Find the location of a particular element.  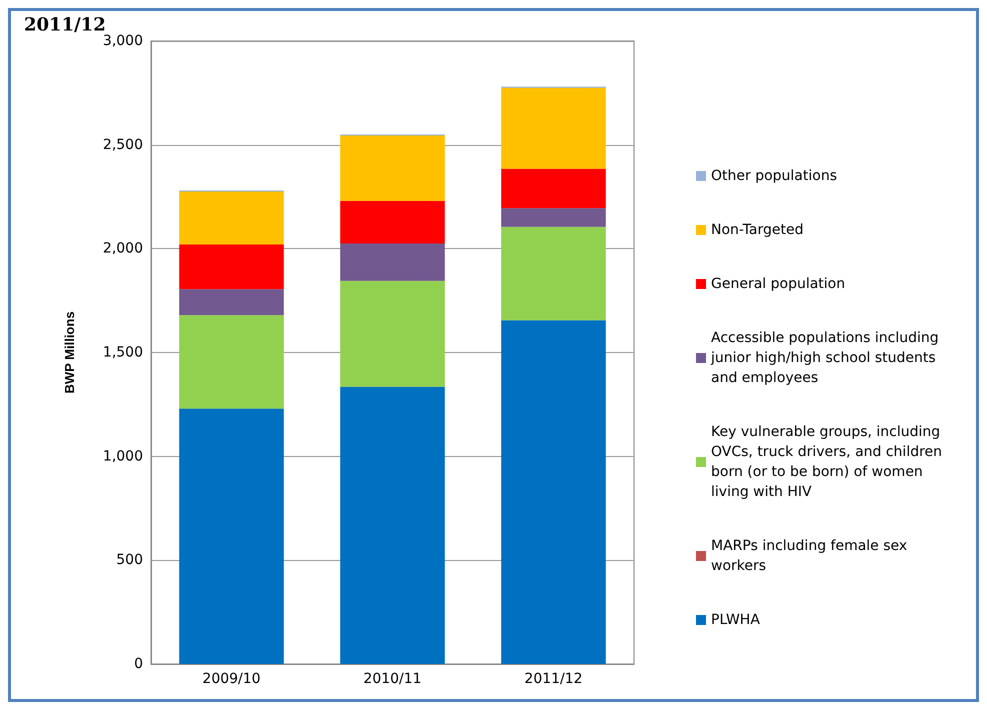

x-tick-label: 2011/12 is located at coordinates (553, 679).